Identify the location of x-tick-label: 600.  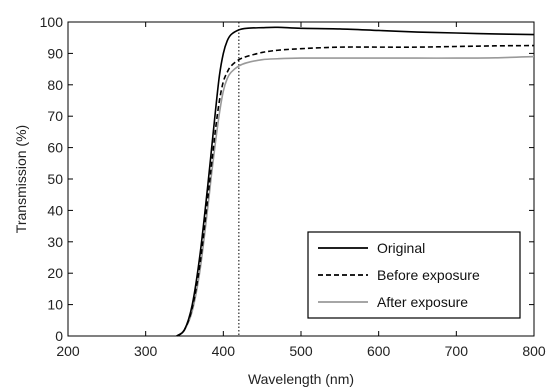
(379, 351).